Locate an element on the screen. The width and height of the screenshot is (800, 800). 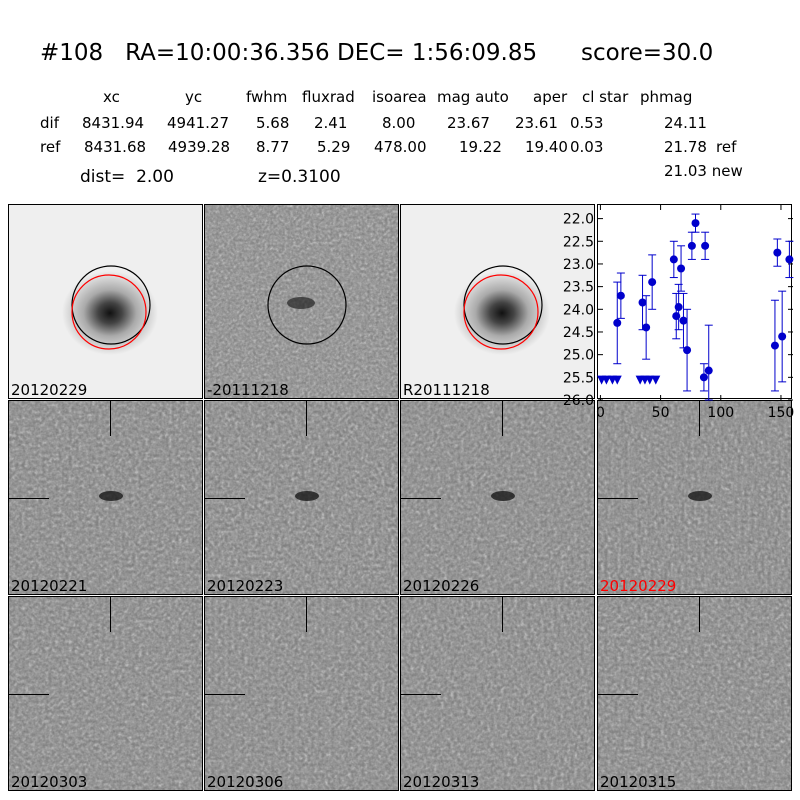
table-cell: 2.41 is located at coordinates (331, 123).